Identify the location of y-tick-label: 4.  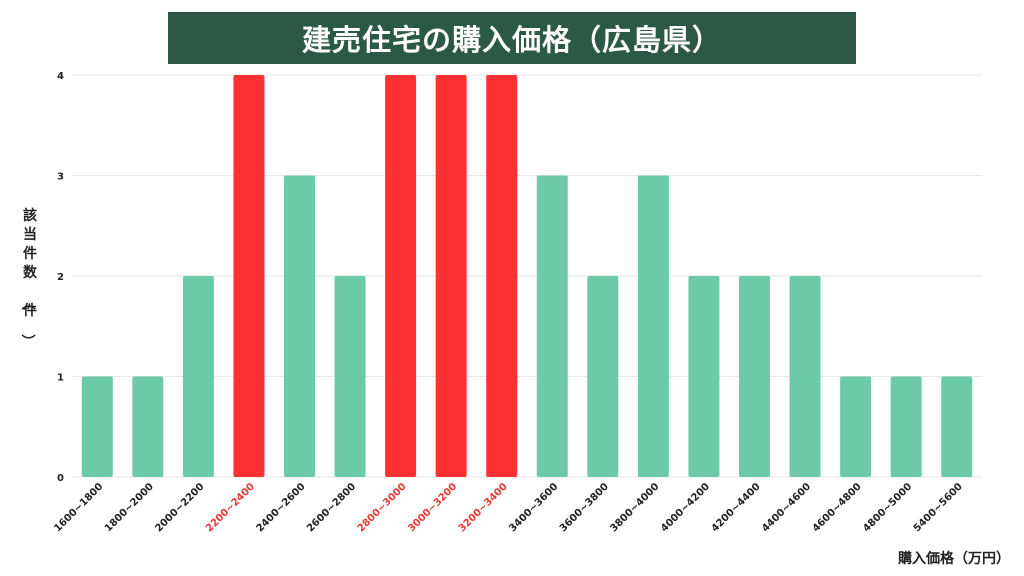
(60, 76).